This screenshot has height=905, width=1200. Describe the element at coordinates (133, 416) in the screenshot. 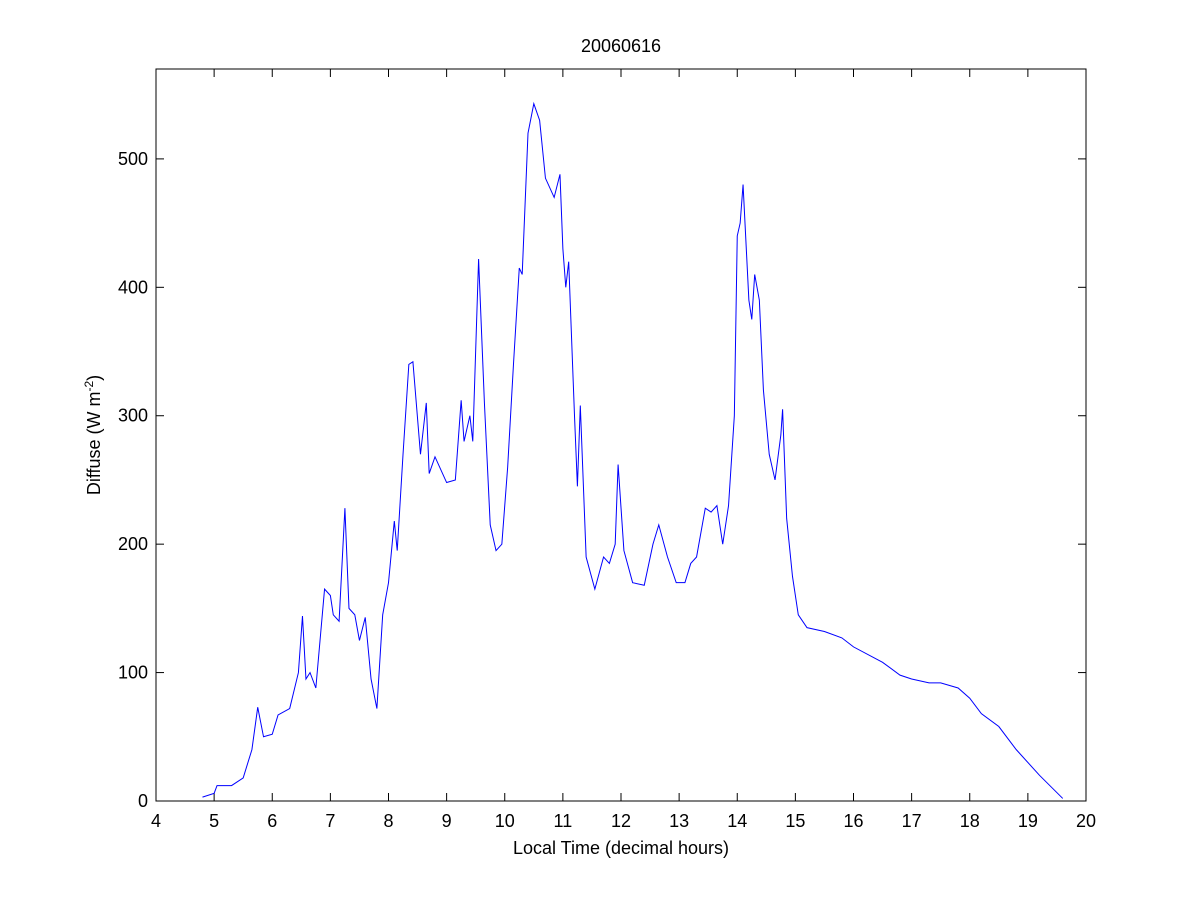

I see `y-tick-label: 300` at that location.